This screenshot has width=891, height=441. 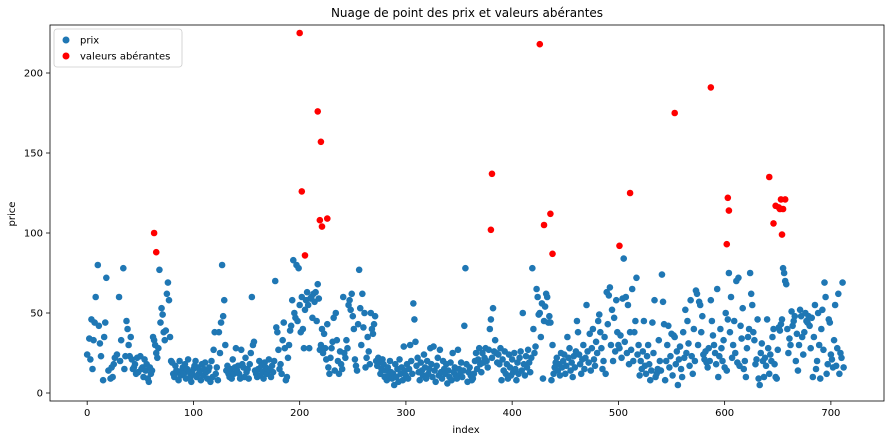 I want to click on legend-marker, so click(x=66, y=40).